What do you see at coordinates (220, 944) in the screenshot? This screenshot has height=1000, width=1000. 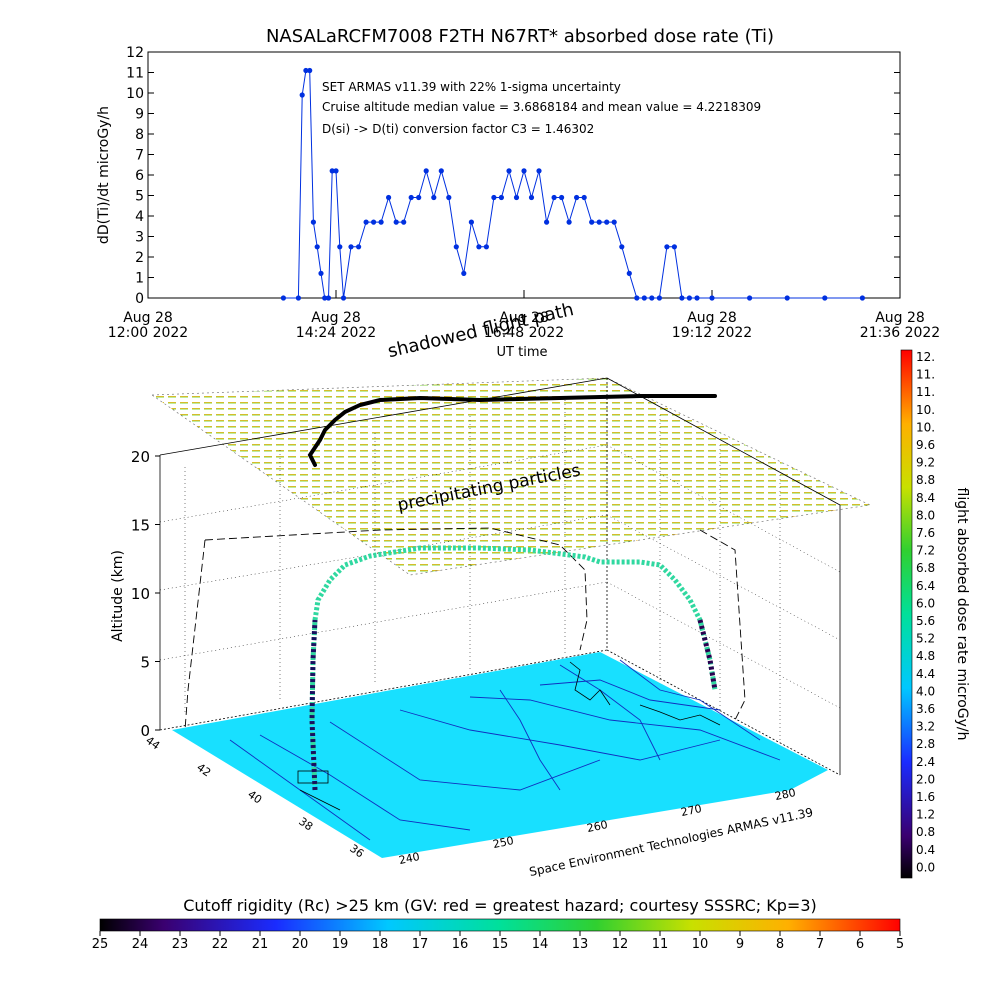 I see `rigidity-tick-label: 22` at bounding box center [220, 944].